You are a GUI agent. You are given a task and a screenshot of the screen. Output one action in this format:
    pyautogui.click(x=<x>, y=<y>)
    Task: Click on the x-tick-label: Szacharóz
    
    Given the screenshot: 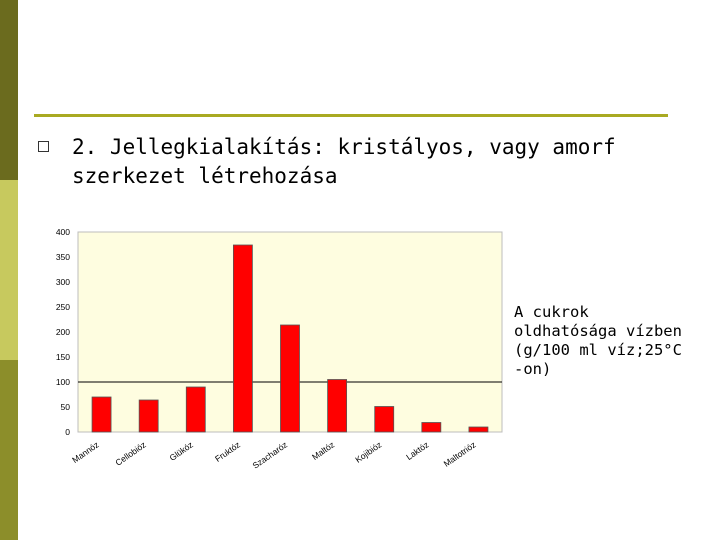 What is the action you would take?
    pyautogui.click(x=270, y=454)
    